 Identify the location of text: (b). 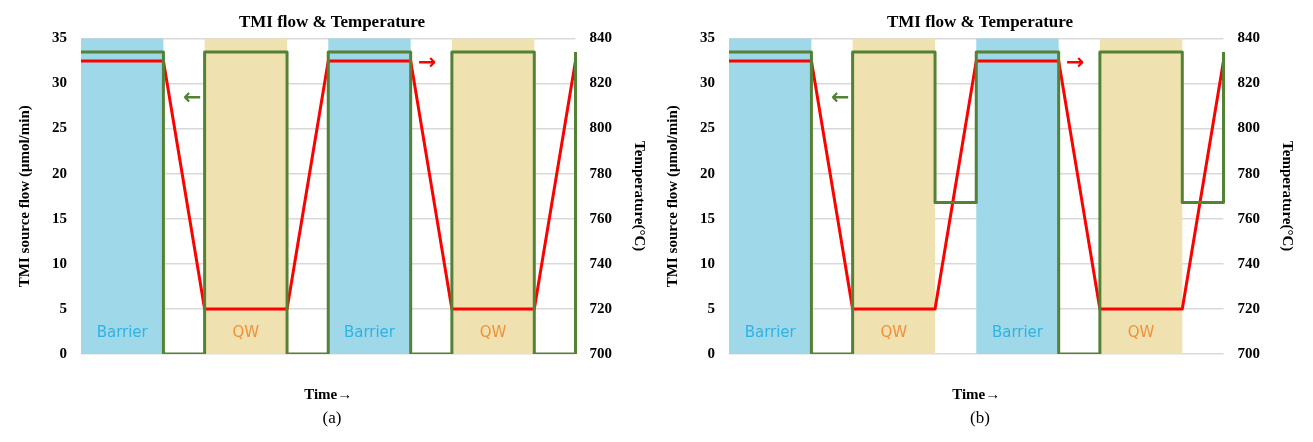
(980, 418).